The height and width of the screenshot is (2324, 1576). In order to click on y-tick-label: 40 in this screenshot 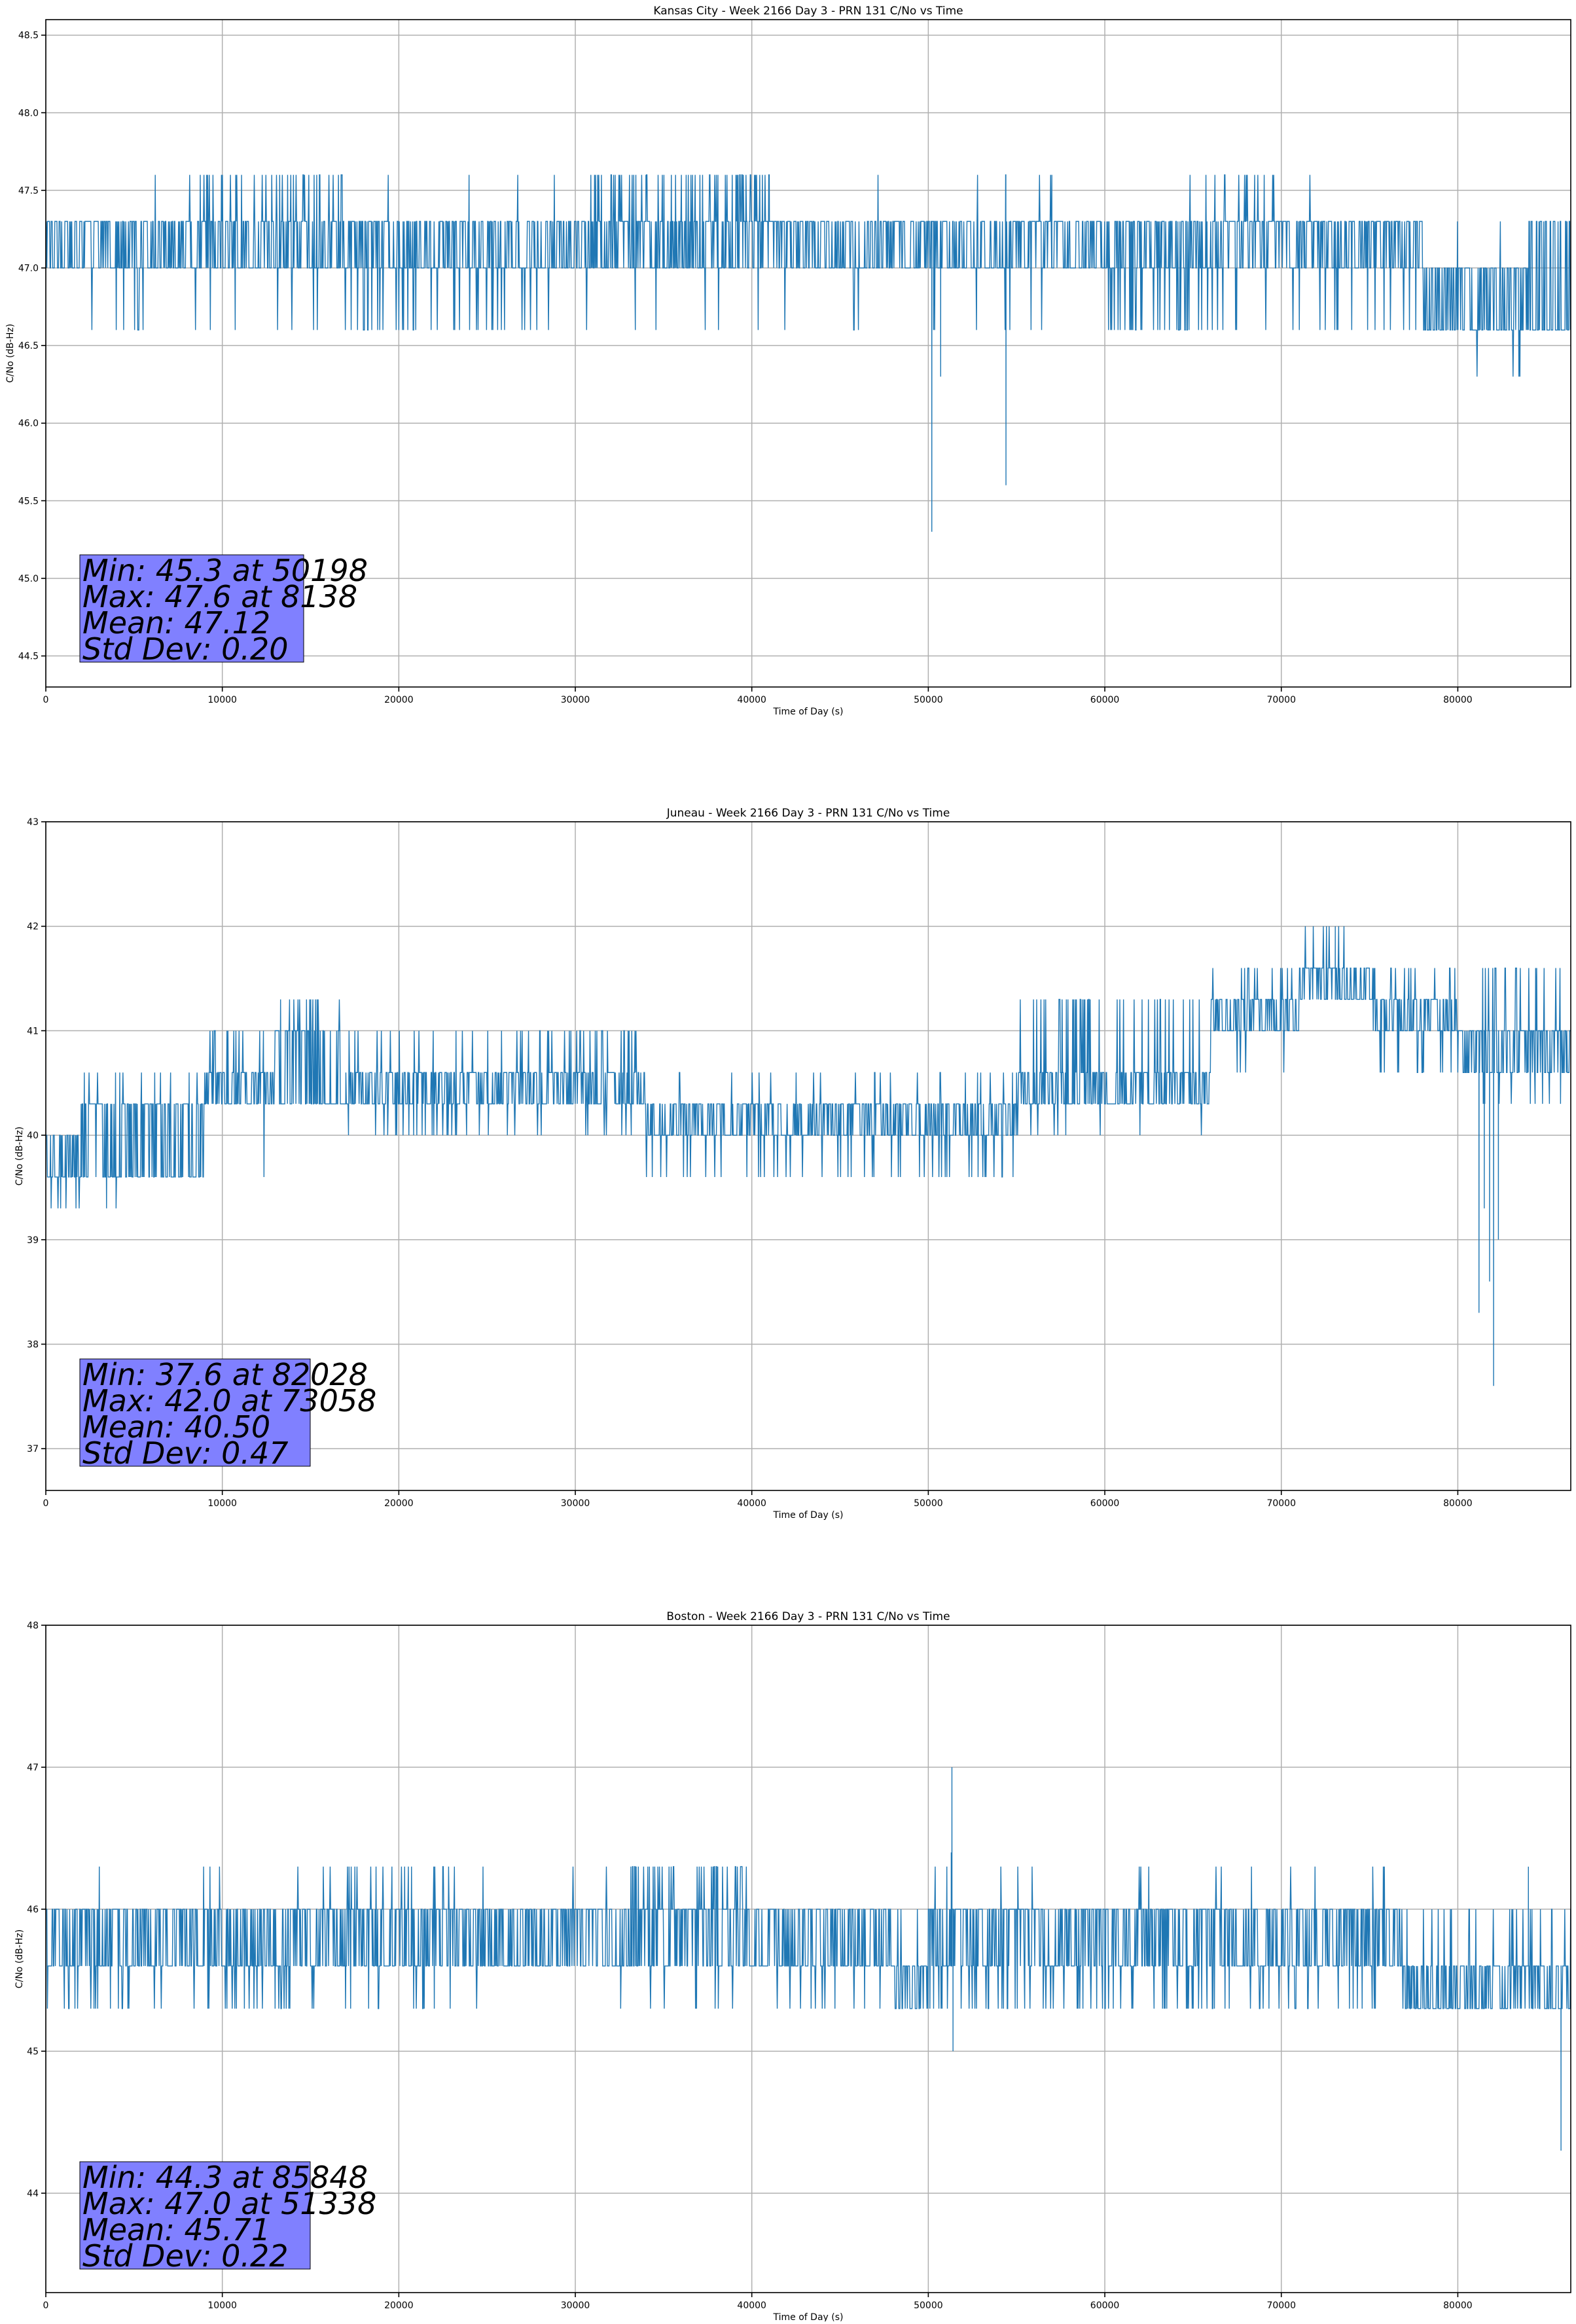, I will do `click(33, 1136)`.